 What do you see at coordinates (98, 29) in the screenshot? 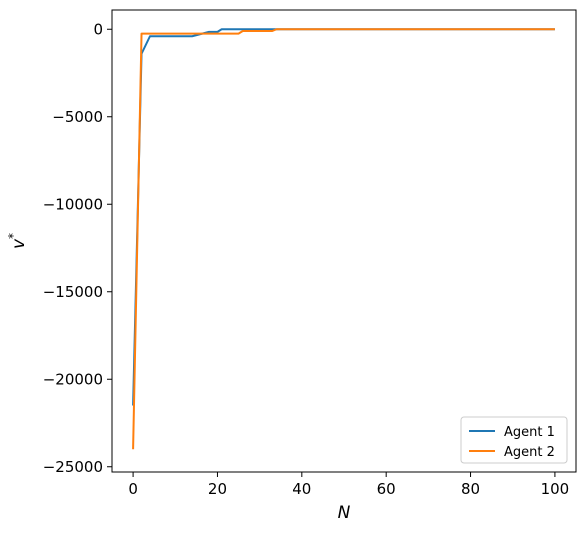
I see `y-tick-label: 0` at bounding box center [98, 29].